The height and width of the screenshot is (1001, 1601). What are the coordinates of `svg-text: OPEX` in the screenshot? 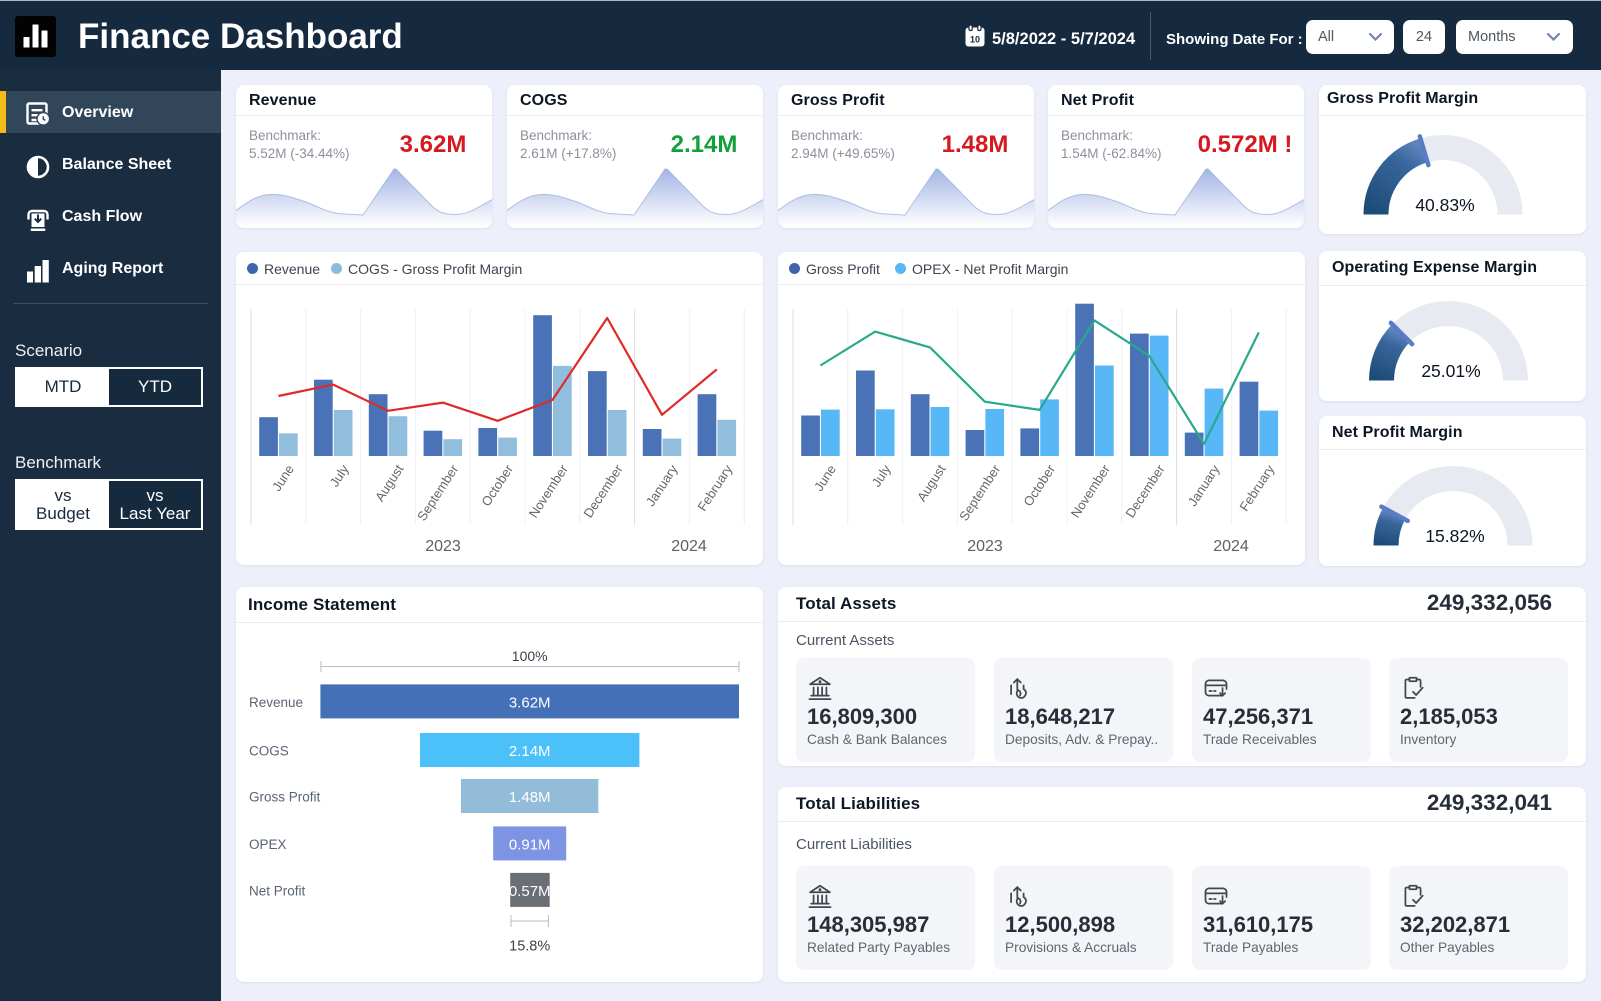 It's located at (268, 844).